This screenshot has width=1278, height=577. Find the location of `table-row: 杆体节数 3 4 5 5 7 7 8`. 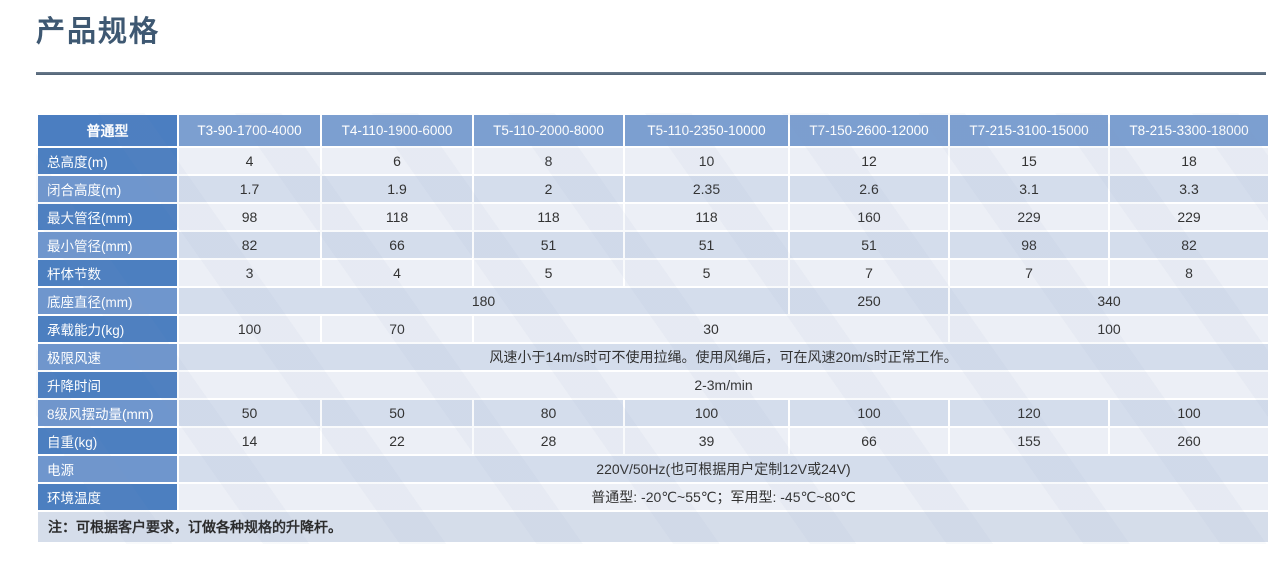

table-row: 杆体节数 3 4 5 5 7 7 8 is located at coordinates (653, 273).